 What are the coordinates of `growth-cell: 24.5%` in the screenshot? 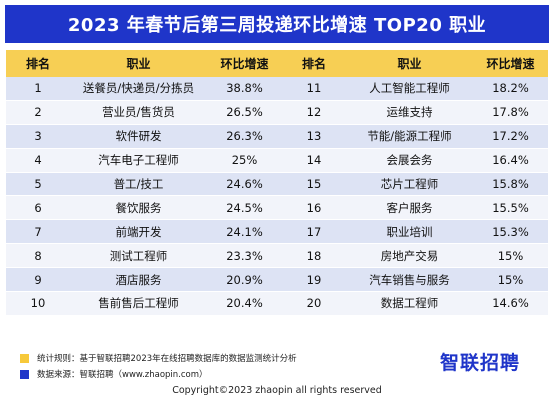 It's located at (244, 208).